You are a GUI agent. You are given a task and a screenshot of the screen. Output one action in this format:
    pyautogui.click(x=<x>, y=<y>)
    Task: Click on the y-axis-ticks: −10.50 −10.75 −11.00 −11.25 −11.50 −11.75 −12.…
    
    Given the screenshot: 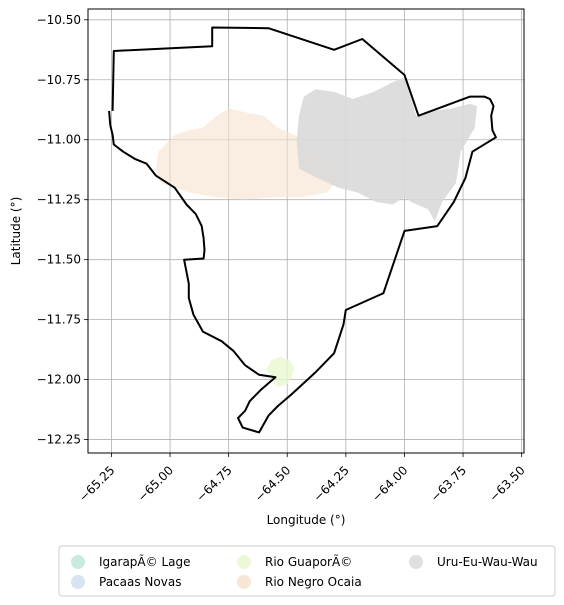 What is the action you would take?
    pyautogui.click(x=62, y=230)
    